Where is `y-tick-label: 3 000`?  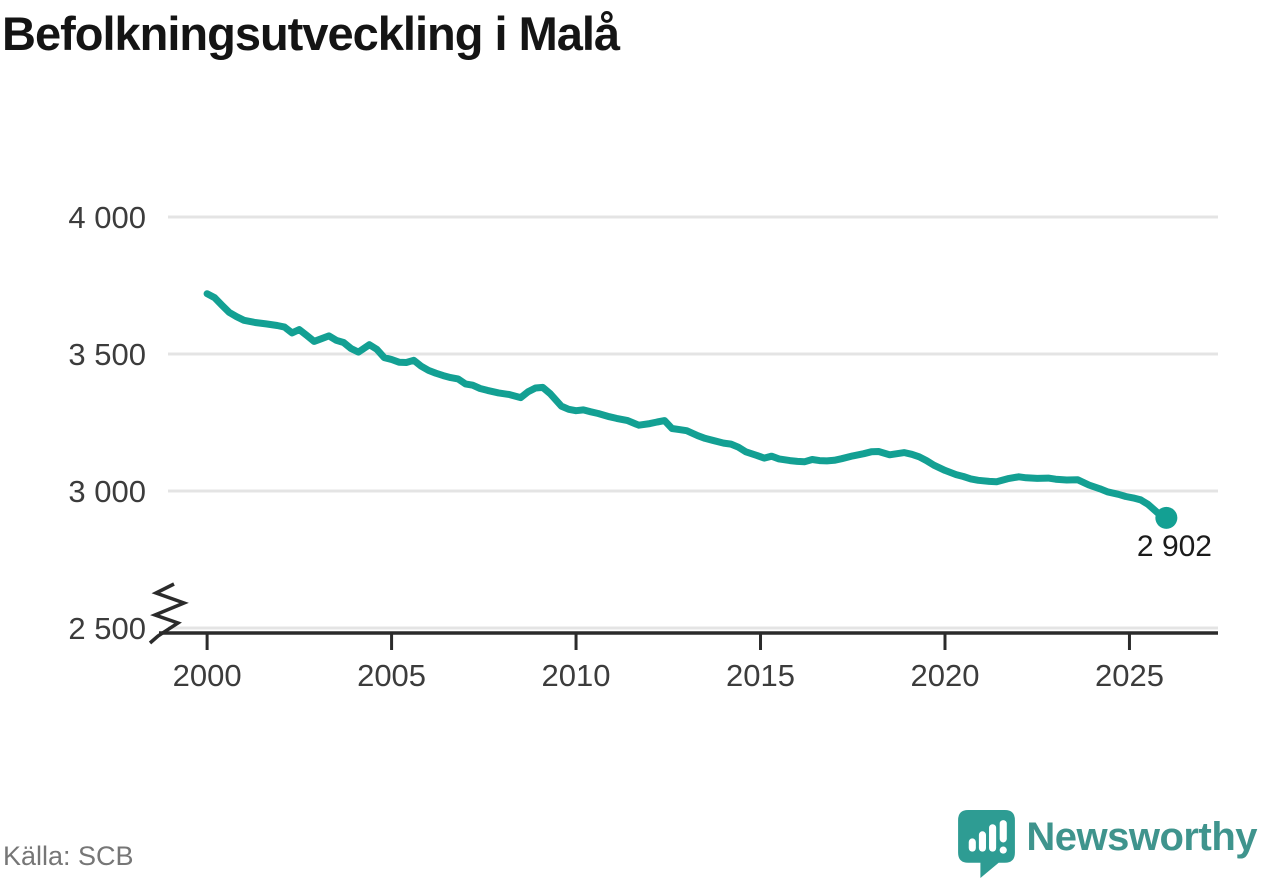 y-tick-label: 3 000 is located at coordinates (107, 491).